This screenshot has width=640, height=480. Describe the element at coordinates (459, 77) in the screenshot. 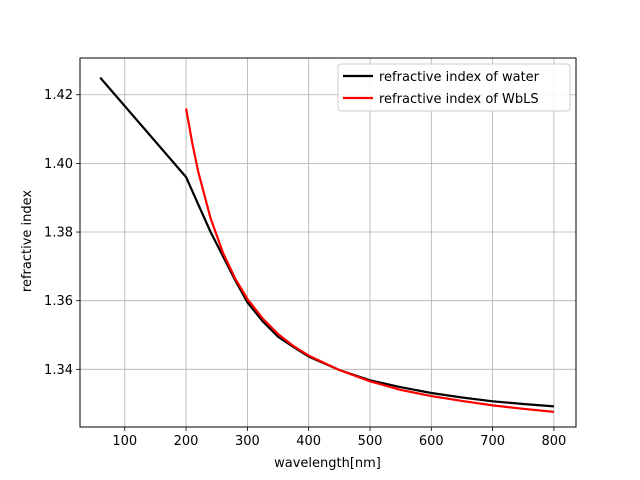

I see `legend-label: refractive index of water` at that location.